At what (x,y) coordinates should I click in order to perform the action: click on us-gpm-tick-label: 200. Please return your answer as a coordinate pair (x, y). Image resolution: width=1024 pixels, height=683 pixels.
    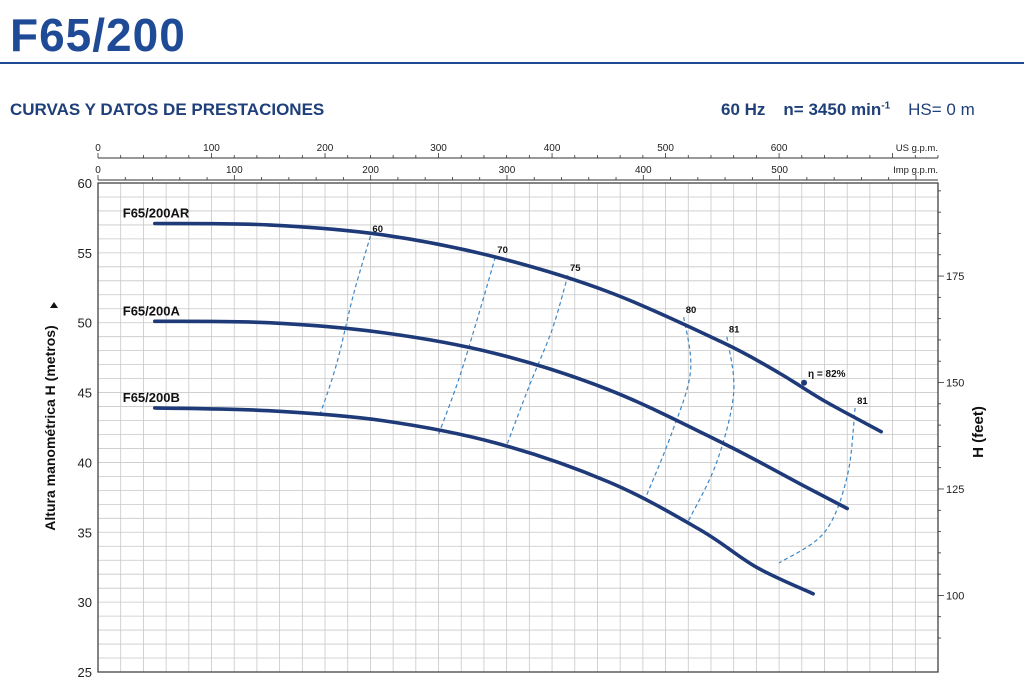
    Looking at the image, I should click on (325, 148).